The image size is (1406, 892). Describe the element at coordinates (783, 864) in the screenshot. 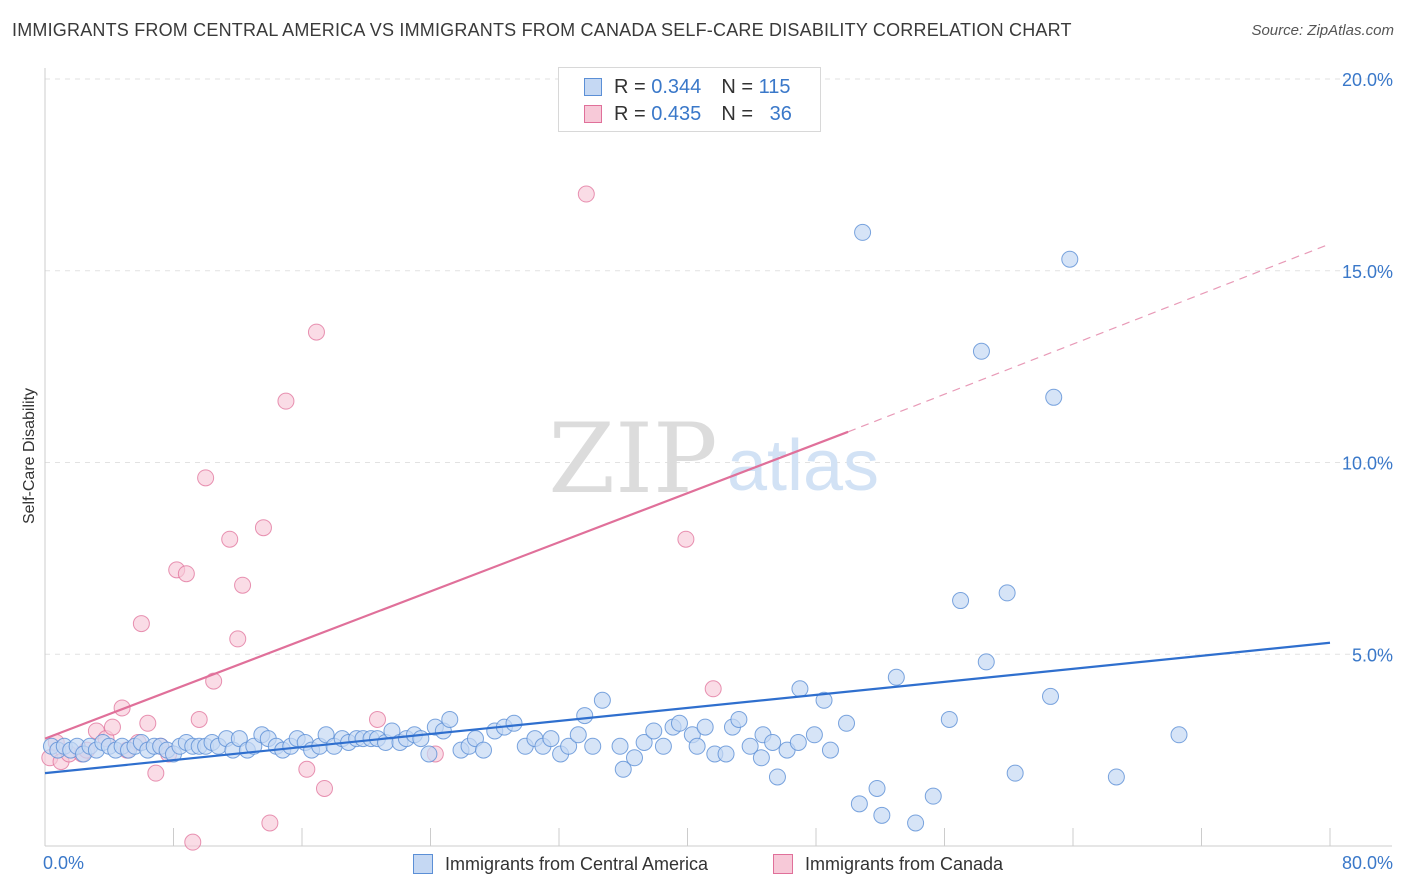

I see `bottom-legend-swatch-pink` at that location.